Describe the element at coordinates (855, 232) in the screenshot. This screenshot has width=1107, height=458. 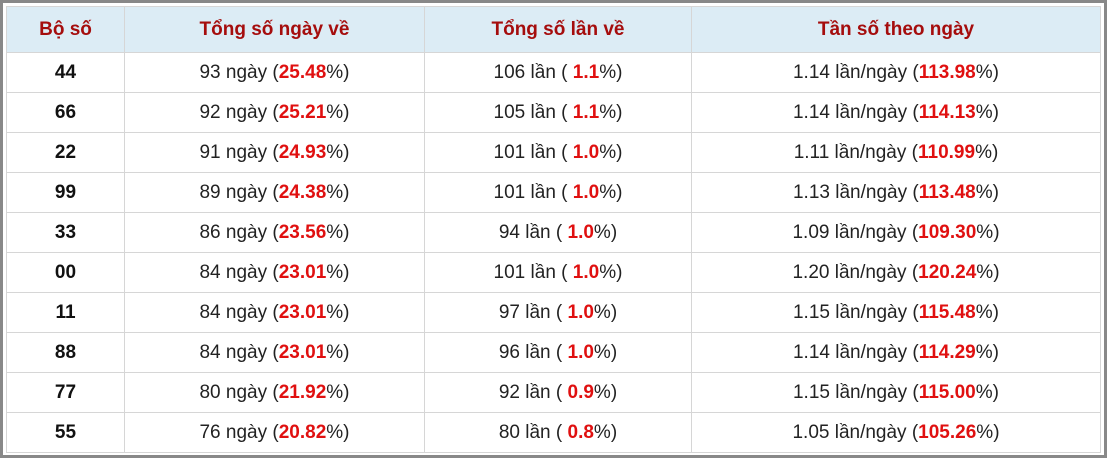
I see `stat-text: 1.09 lần/ngày (` at that location.